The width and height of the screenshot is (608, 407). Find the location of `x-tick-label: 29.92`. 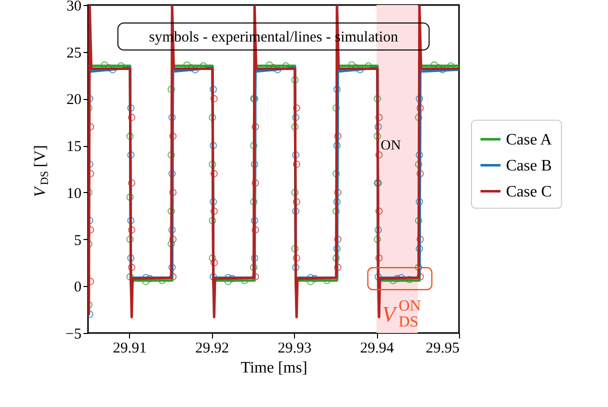

x-tick-label: 29.92 is located at coordinates (212, 348).